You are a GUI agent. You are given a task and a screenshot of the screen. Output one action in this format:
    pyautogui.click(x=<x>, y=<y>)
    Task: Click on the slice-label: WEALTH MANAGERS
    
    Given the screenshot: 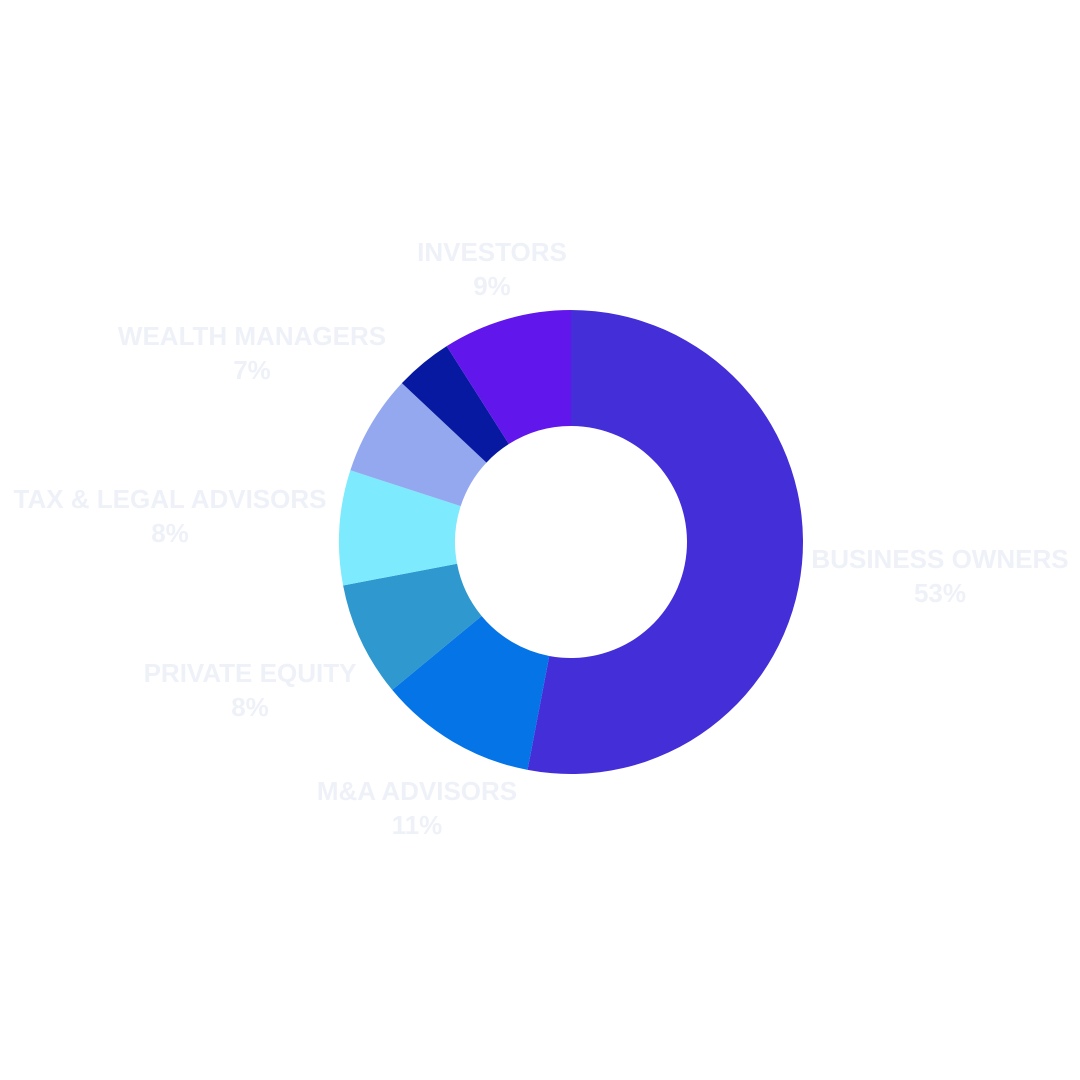 What is the action you would take?
    pyautogui.click(x=252, y=336)
    